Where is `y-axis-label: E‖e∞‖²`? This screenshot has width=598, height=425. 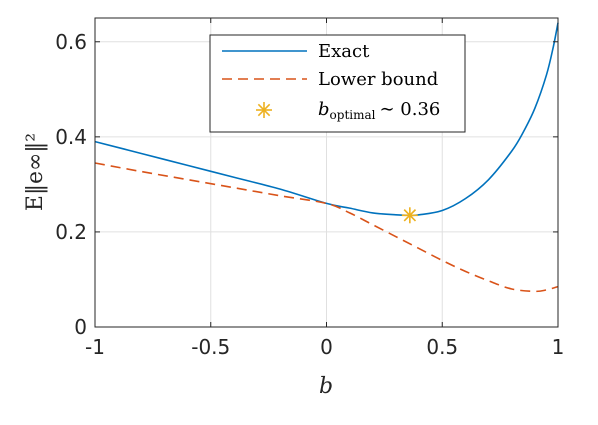
y-axis-label: E‖e∞‖² is located at coordinates (35, 172).